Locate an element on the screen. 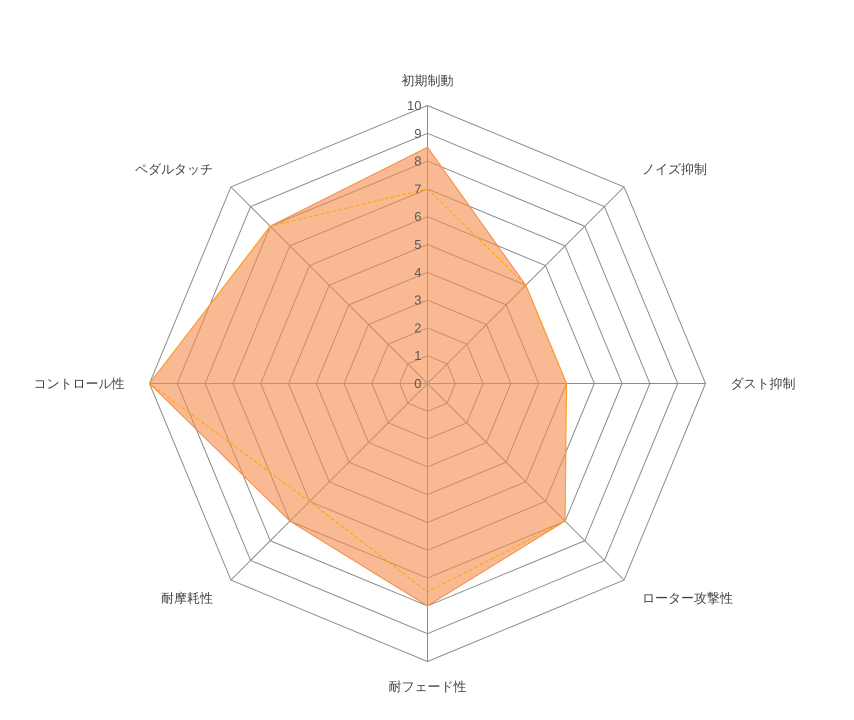 This screenshot has height=720, width=854. y-tick-label: 2 is located at coordinates (418, 328).